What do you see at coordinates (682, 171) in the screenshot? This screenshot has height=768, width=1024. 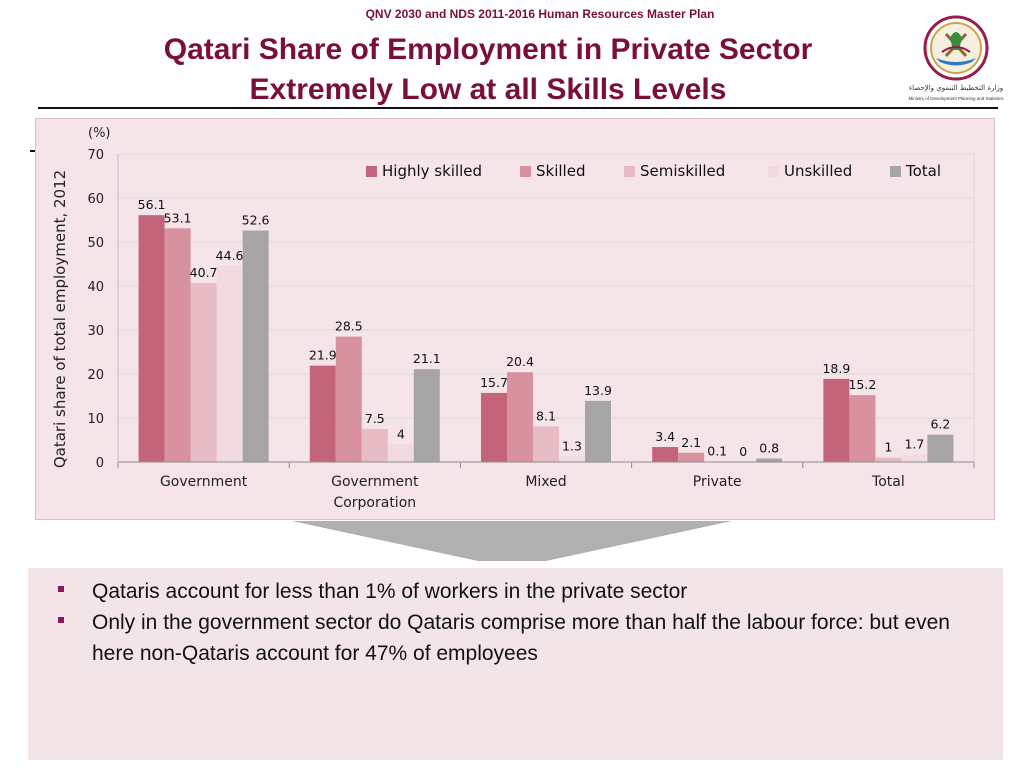 I see `legend-label: Semiskilled` at bounding box center [682, 171].